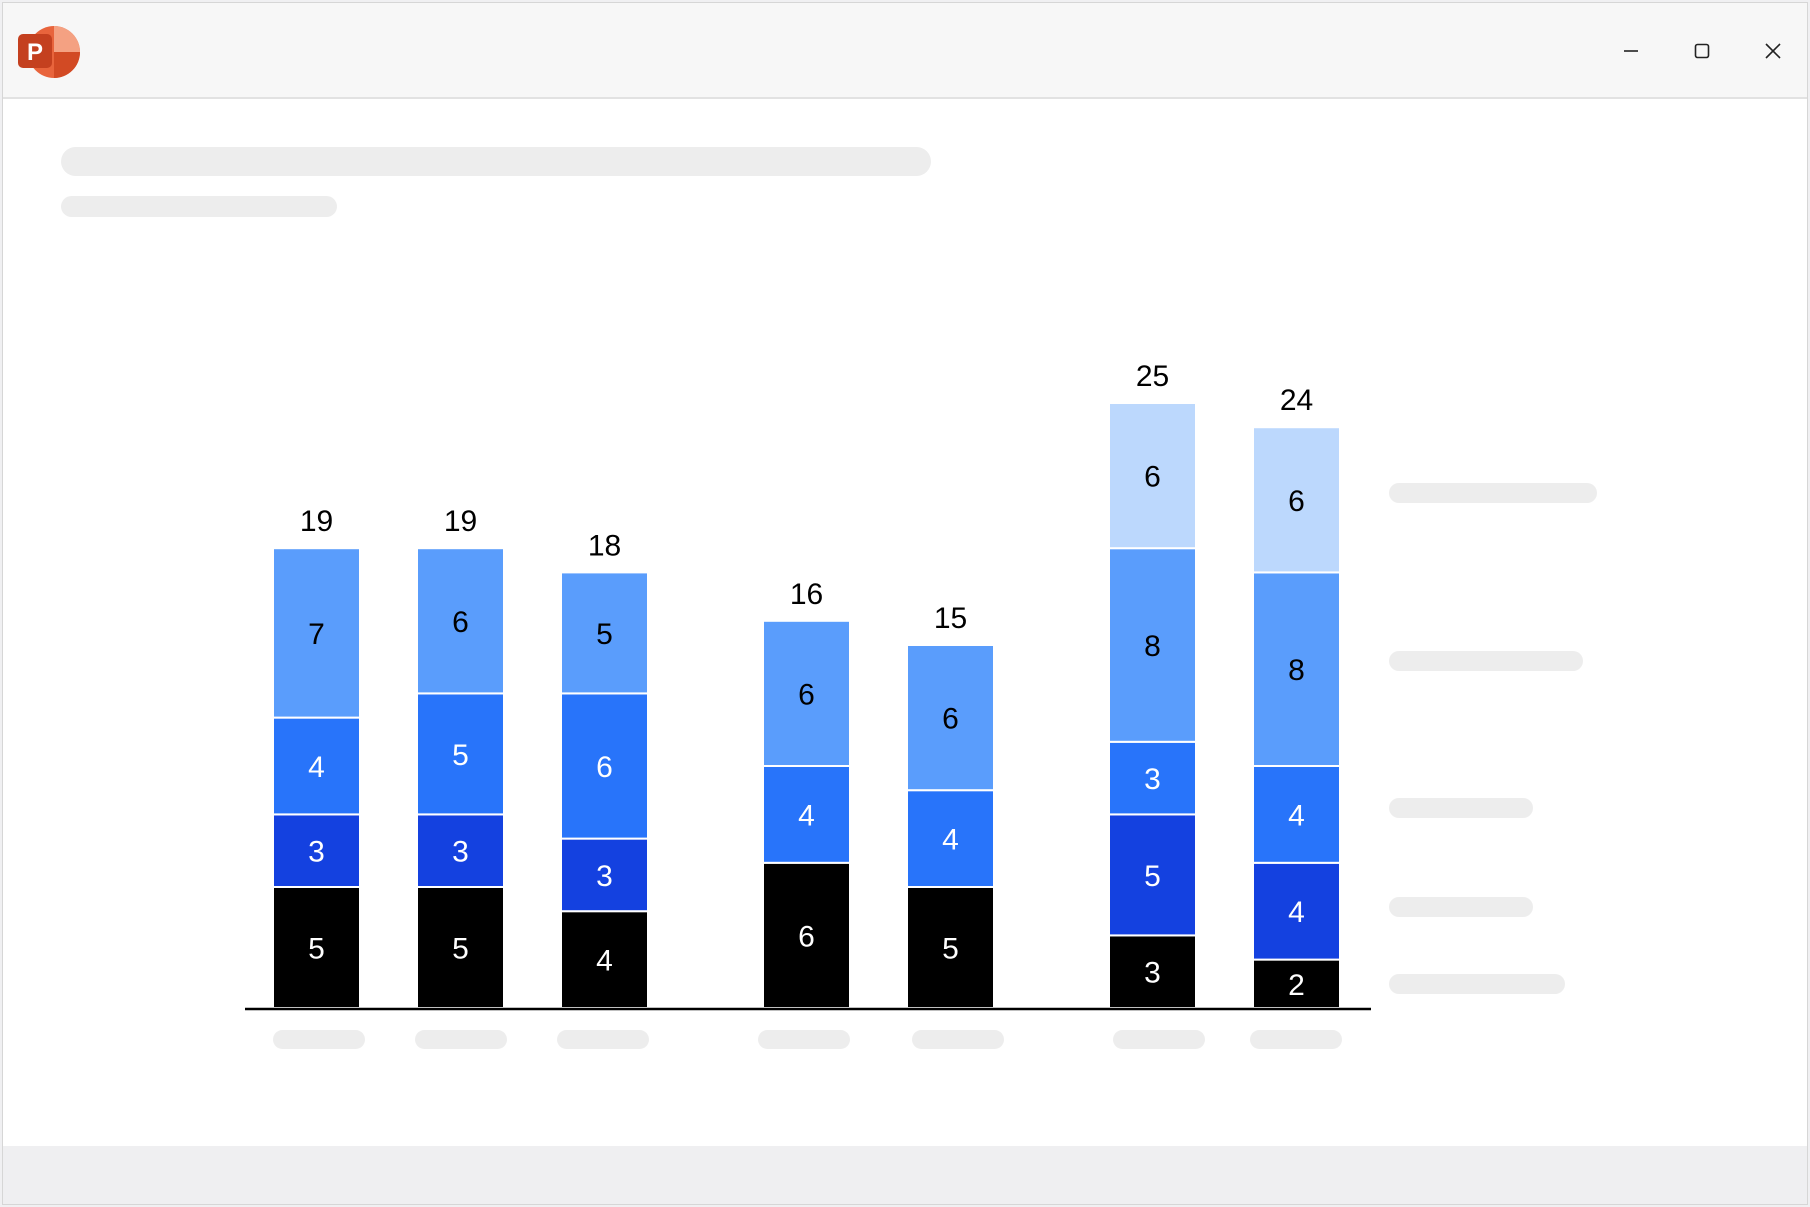 This screenshot has height=1207, width=1810. I want to click on bar-5-segment-1-label: 5, so click(950, 949).